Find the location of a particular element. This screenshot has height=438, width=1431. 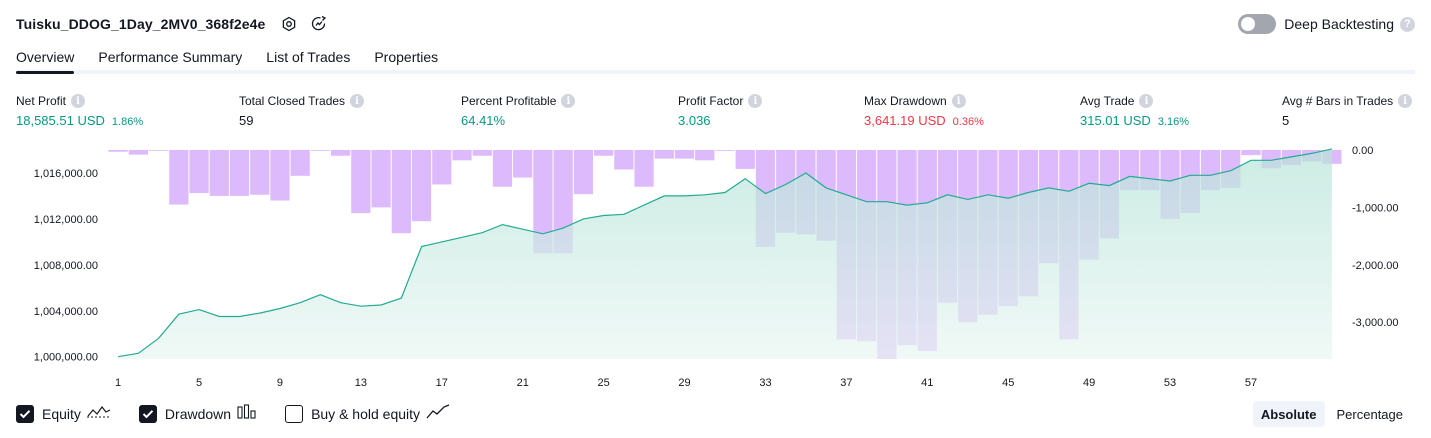

tab-performance-summary: Performance Summary is located at coordinates (170, 57).